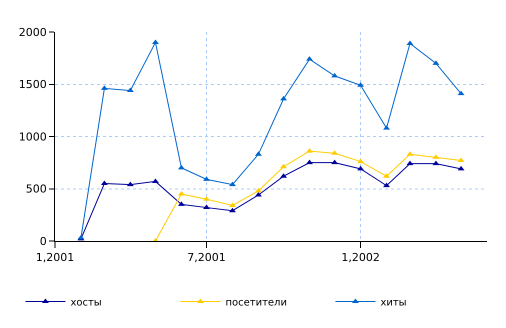 The width and height of the screenshot is (506, 328). I want to click on x-tick-label: 1,2001, so click(55, 257).